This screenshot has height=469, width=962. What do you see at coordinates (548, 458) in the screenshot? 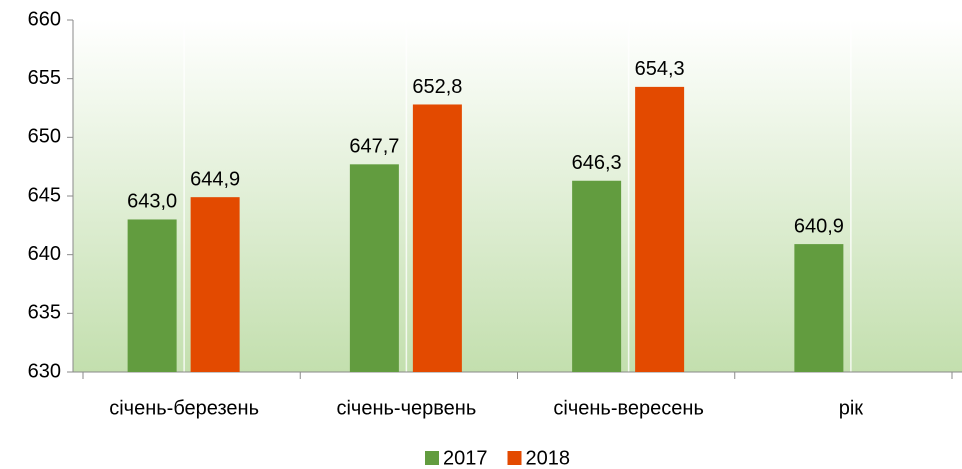
I see `legend-label: 2018` at bounding box center [548, 458].